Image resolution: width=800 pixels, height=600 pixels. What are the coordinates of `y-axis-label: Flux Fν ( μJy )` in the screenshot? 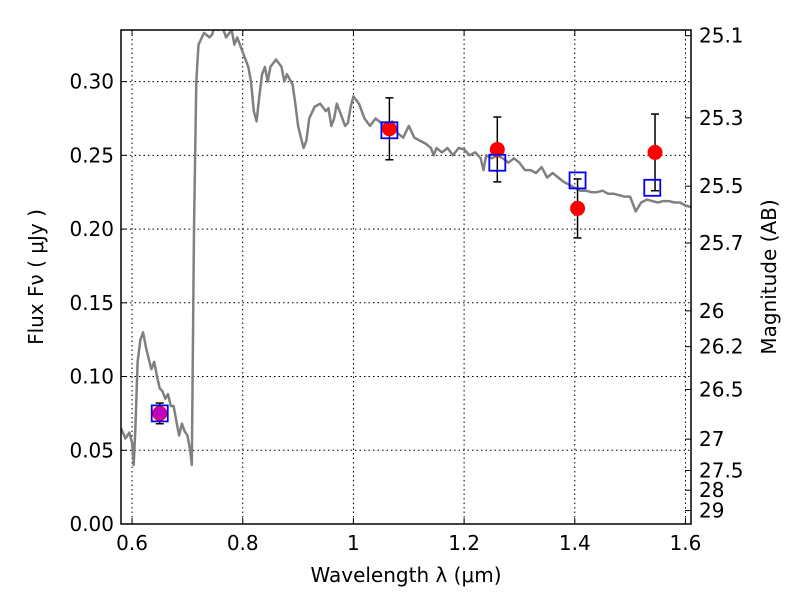 It's located at (36, 277).